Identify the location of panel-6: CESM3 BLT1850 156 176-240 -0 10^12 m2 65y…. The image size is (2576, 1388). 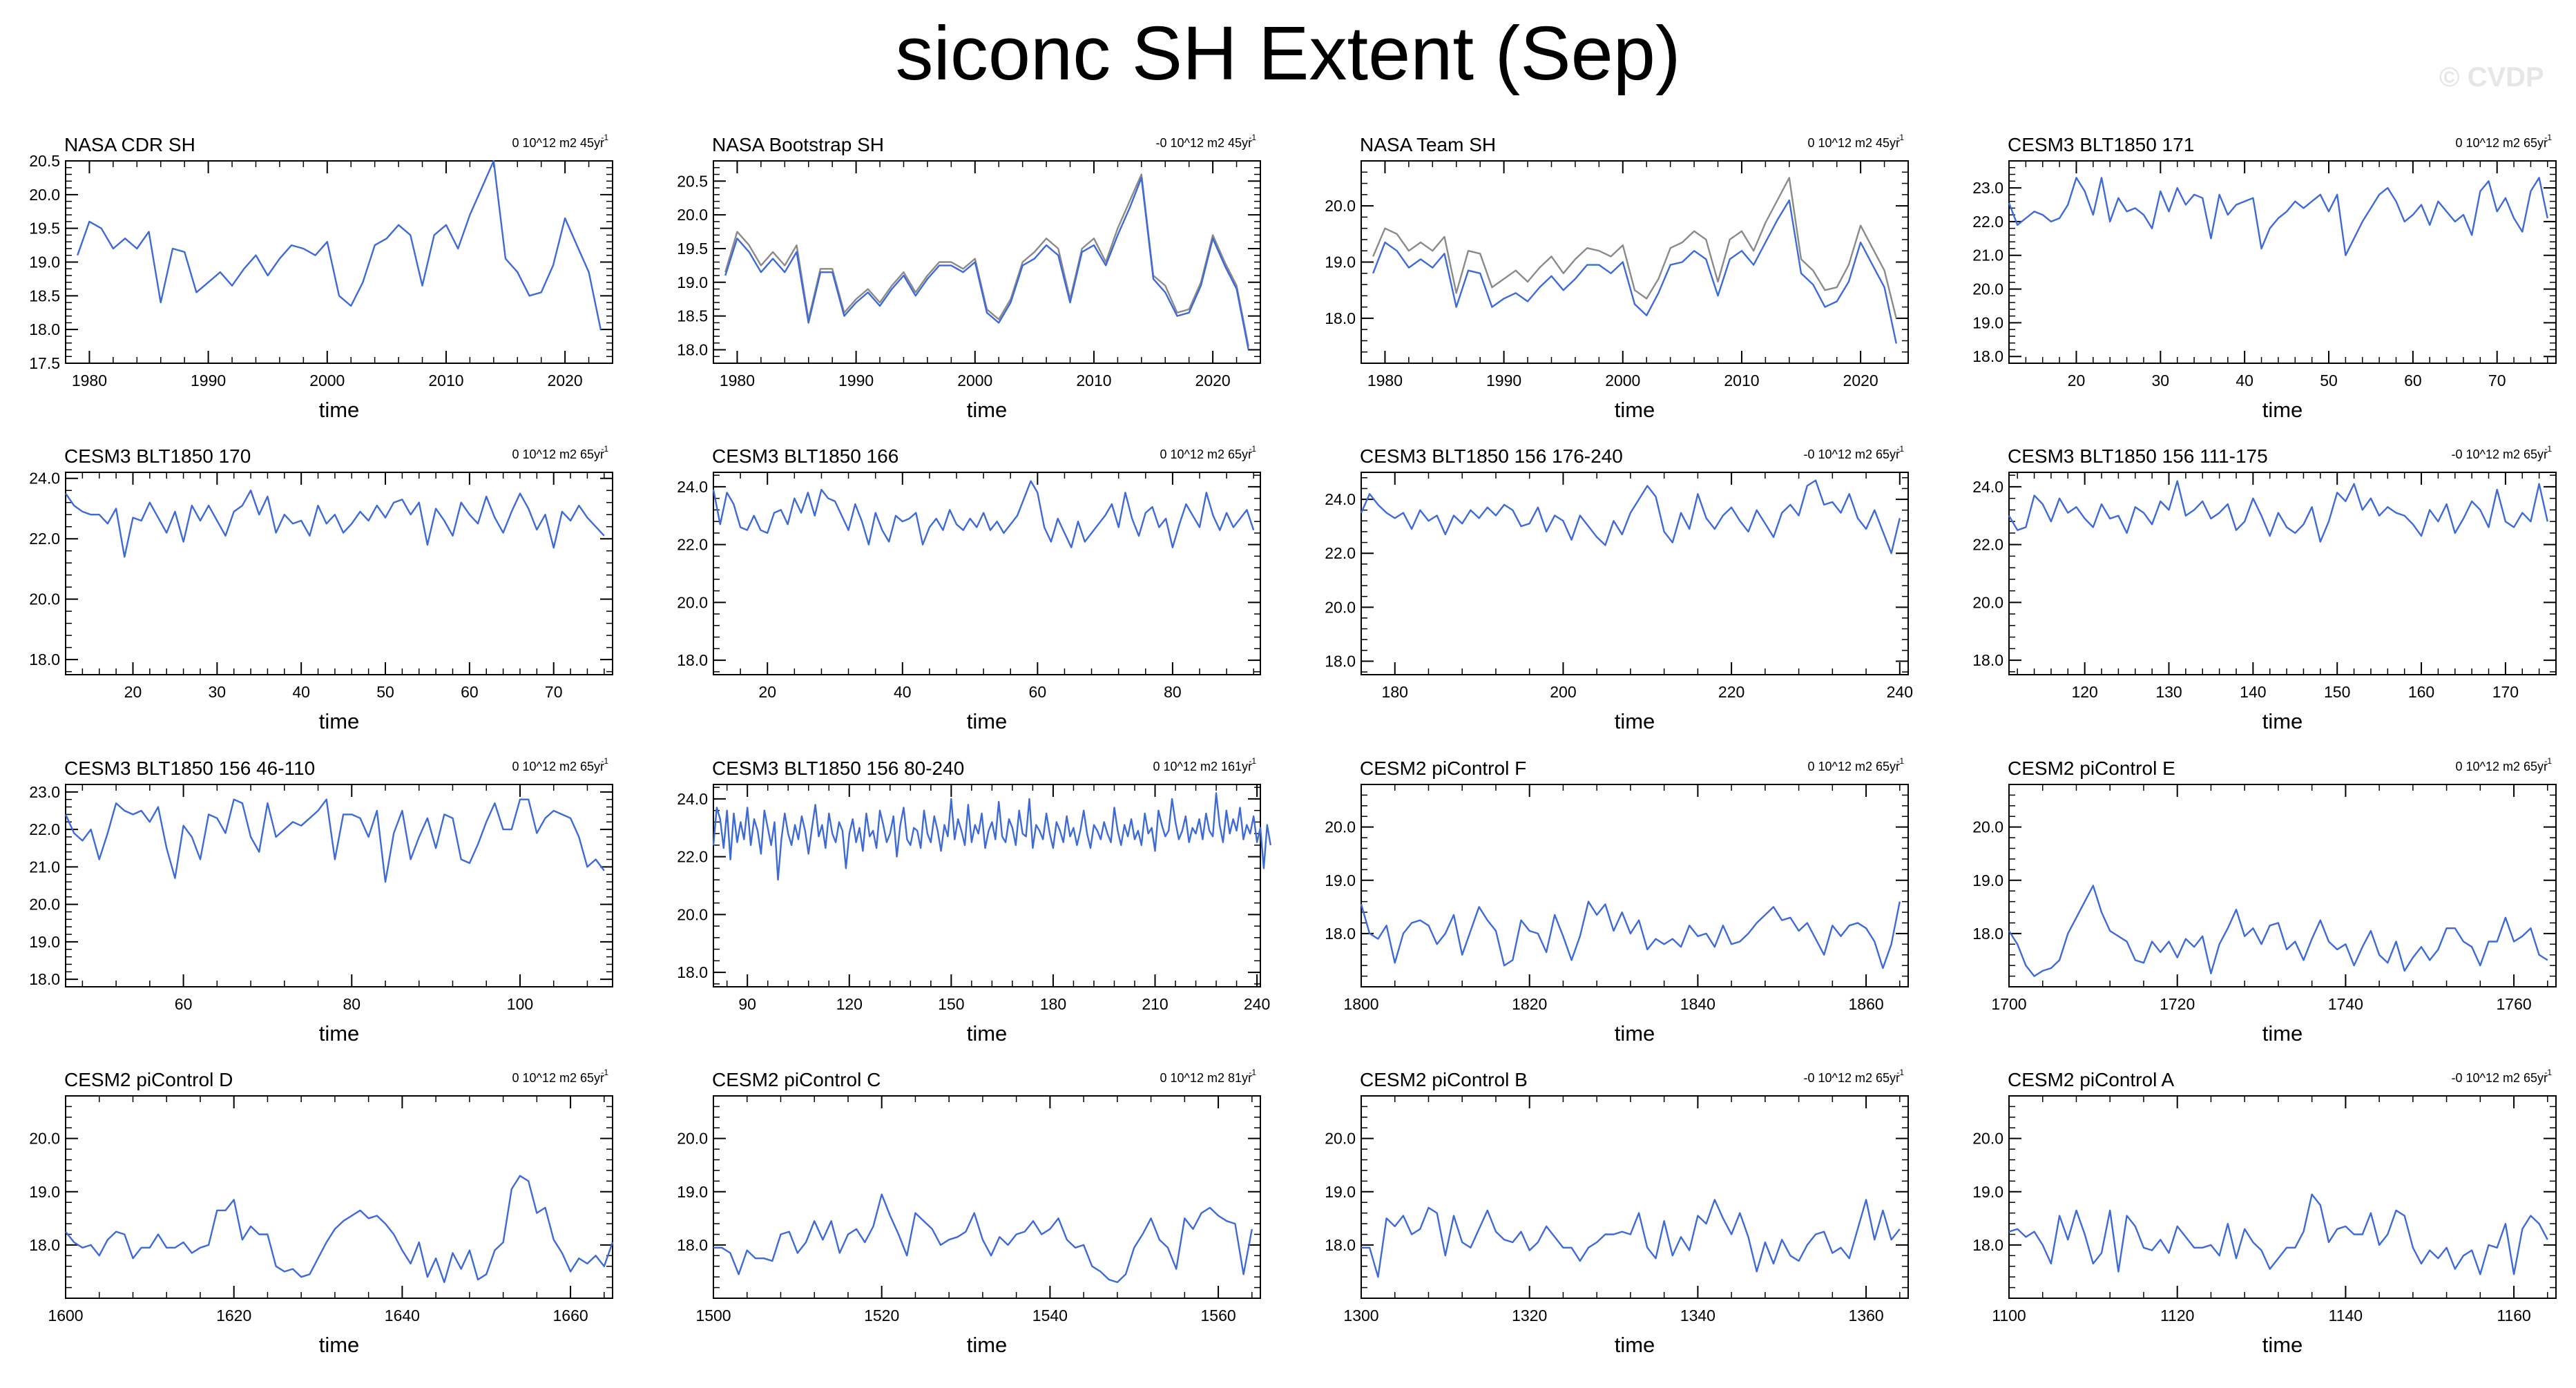
(1619, 588).